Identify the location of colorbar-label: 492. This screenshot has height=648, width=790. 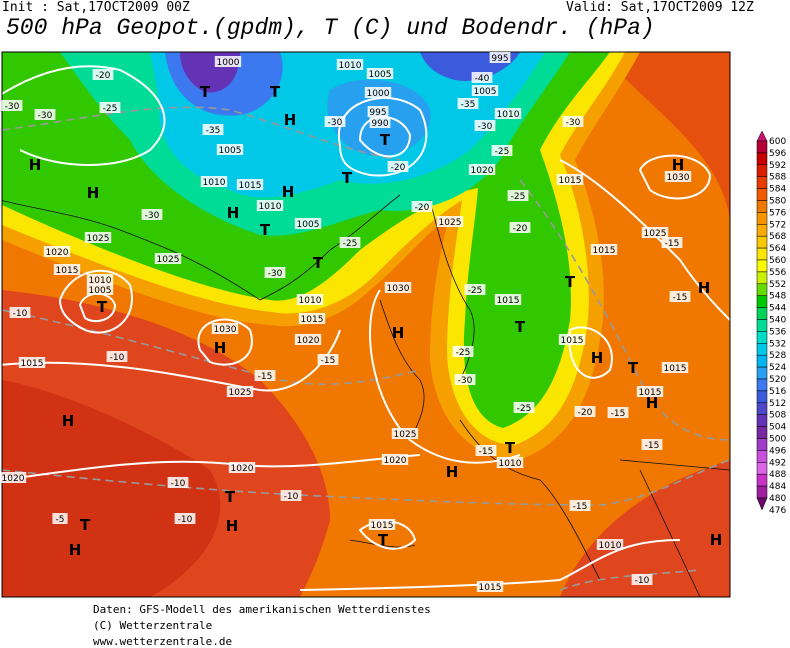
(777, 463).